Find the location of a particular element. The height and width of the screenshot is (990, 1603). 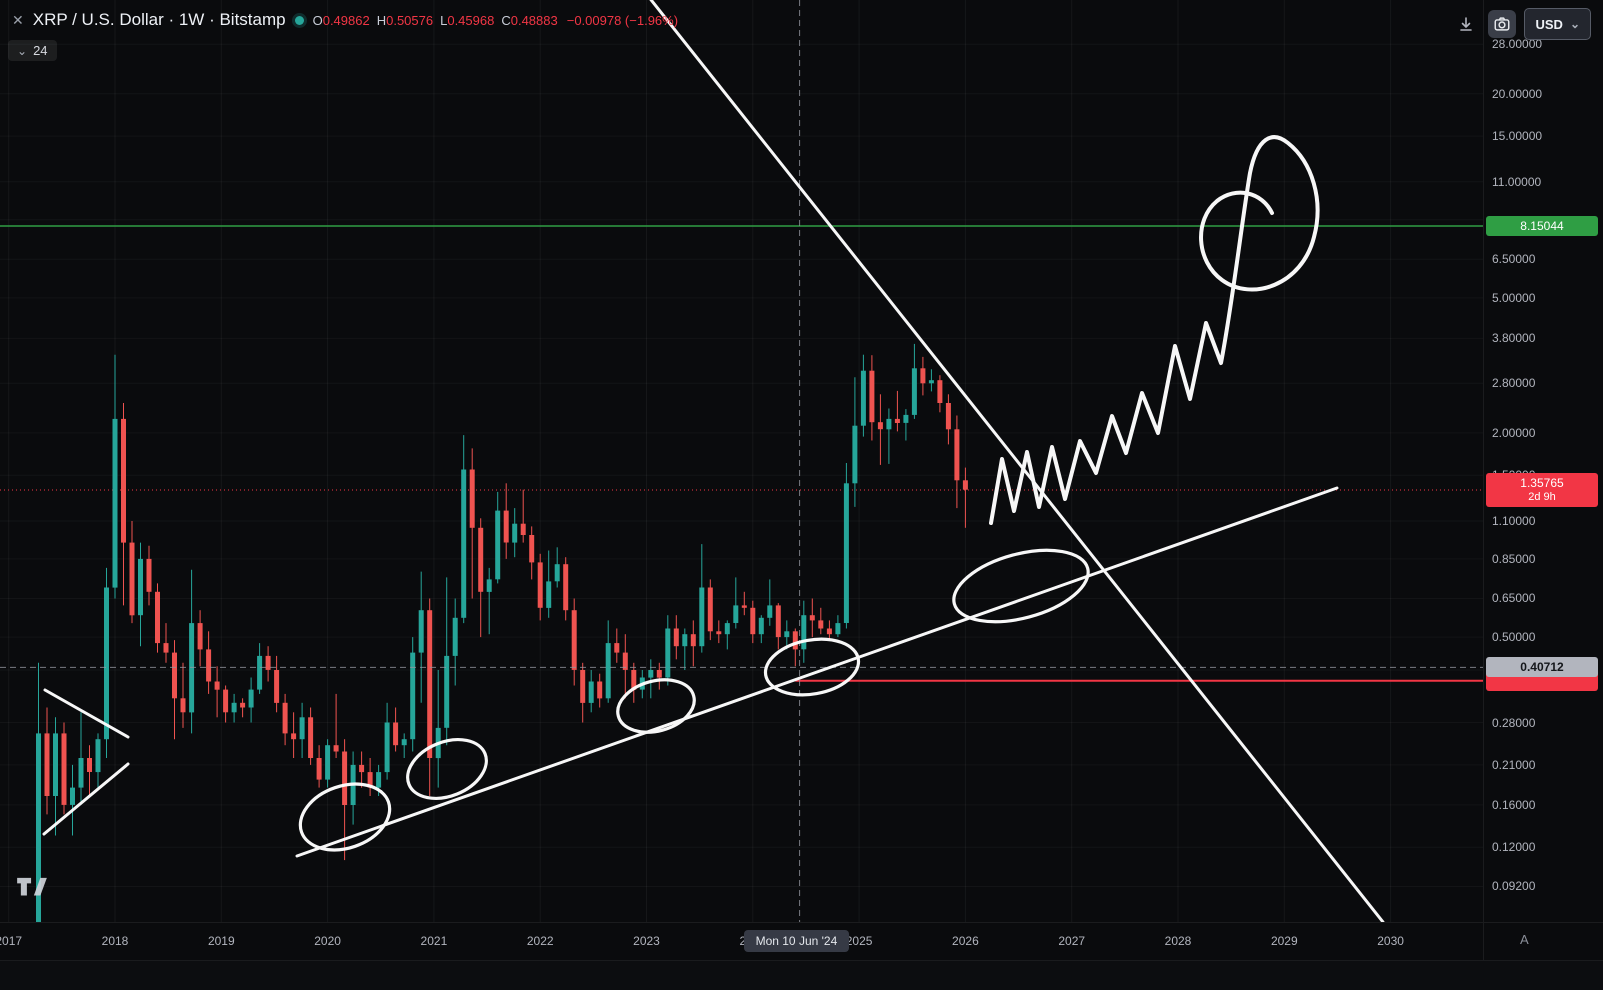

price-tick-label: 0.50000 is located at coordinates (1514, 637).